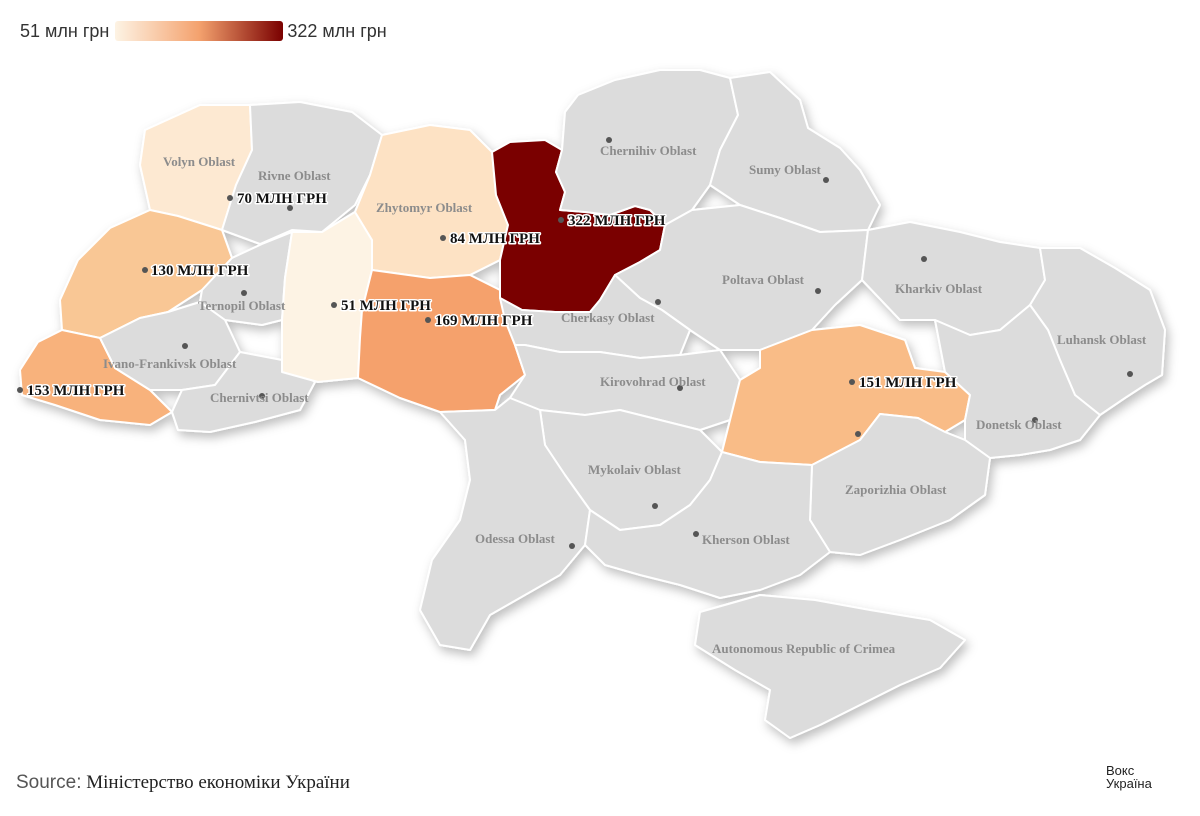 The image size is (1200, 816). What do you see at coordinates (826, 180) in the screenshot?
I see `city-dot-sumy` at bounding box center [826, 180].